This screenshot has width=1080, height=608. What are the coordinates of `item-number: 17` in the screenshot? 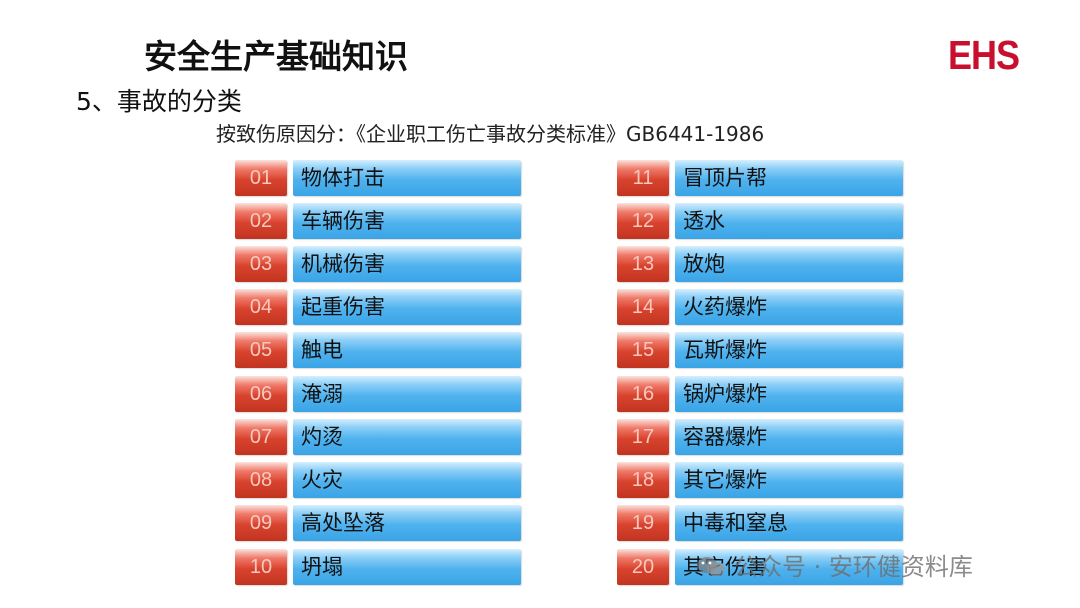 It's located at (643, 437).